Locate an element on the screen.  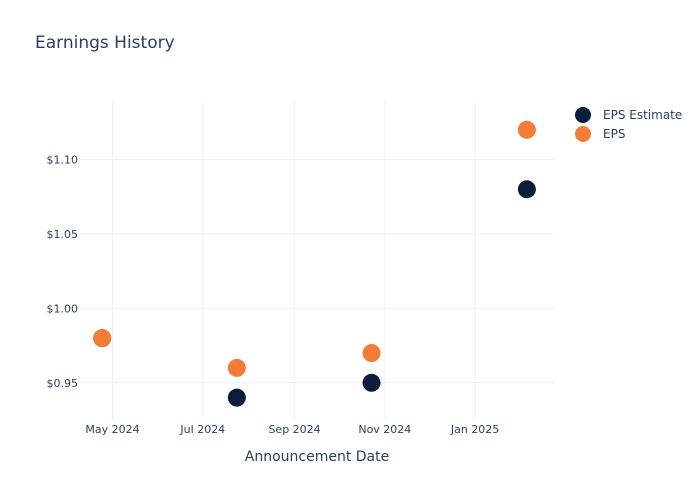
legend-label-eps-estimate: EPS Estimate is located at coordinates (643, 114).